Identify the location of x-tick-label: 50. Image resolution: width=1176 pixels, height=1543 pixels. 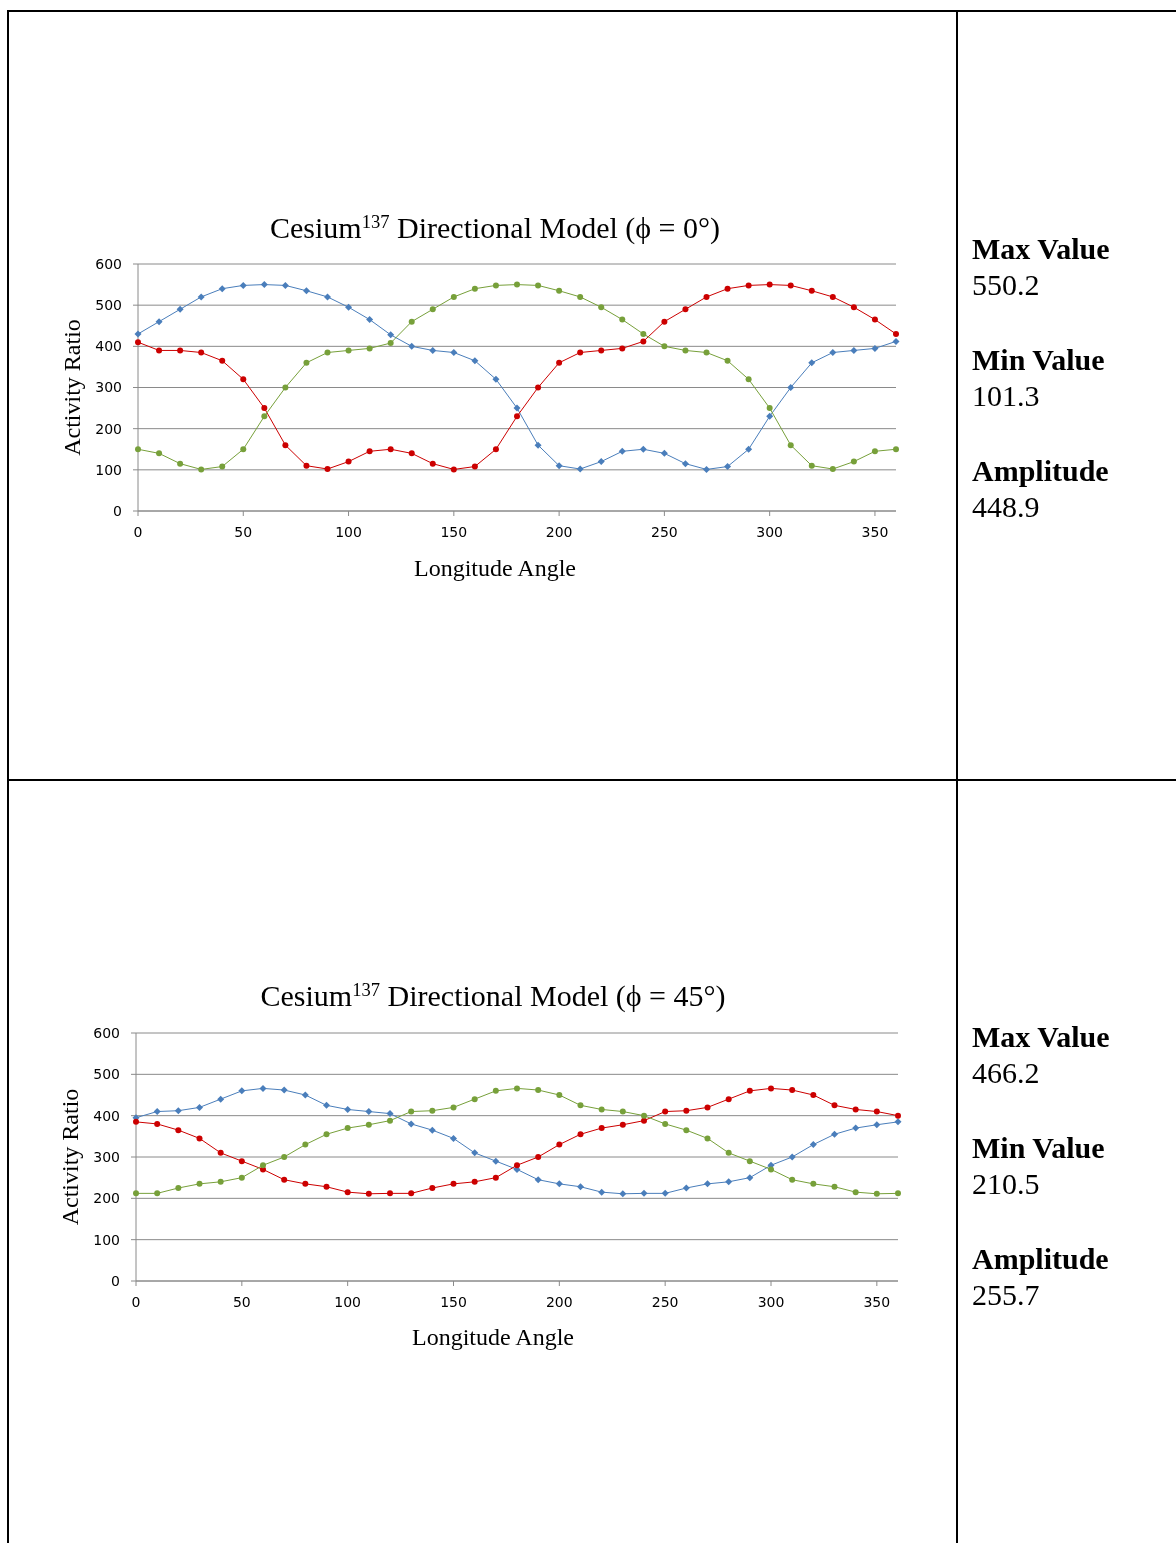
(243, 532).